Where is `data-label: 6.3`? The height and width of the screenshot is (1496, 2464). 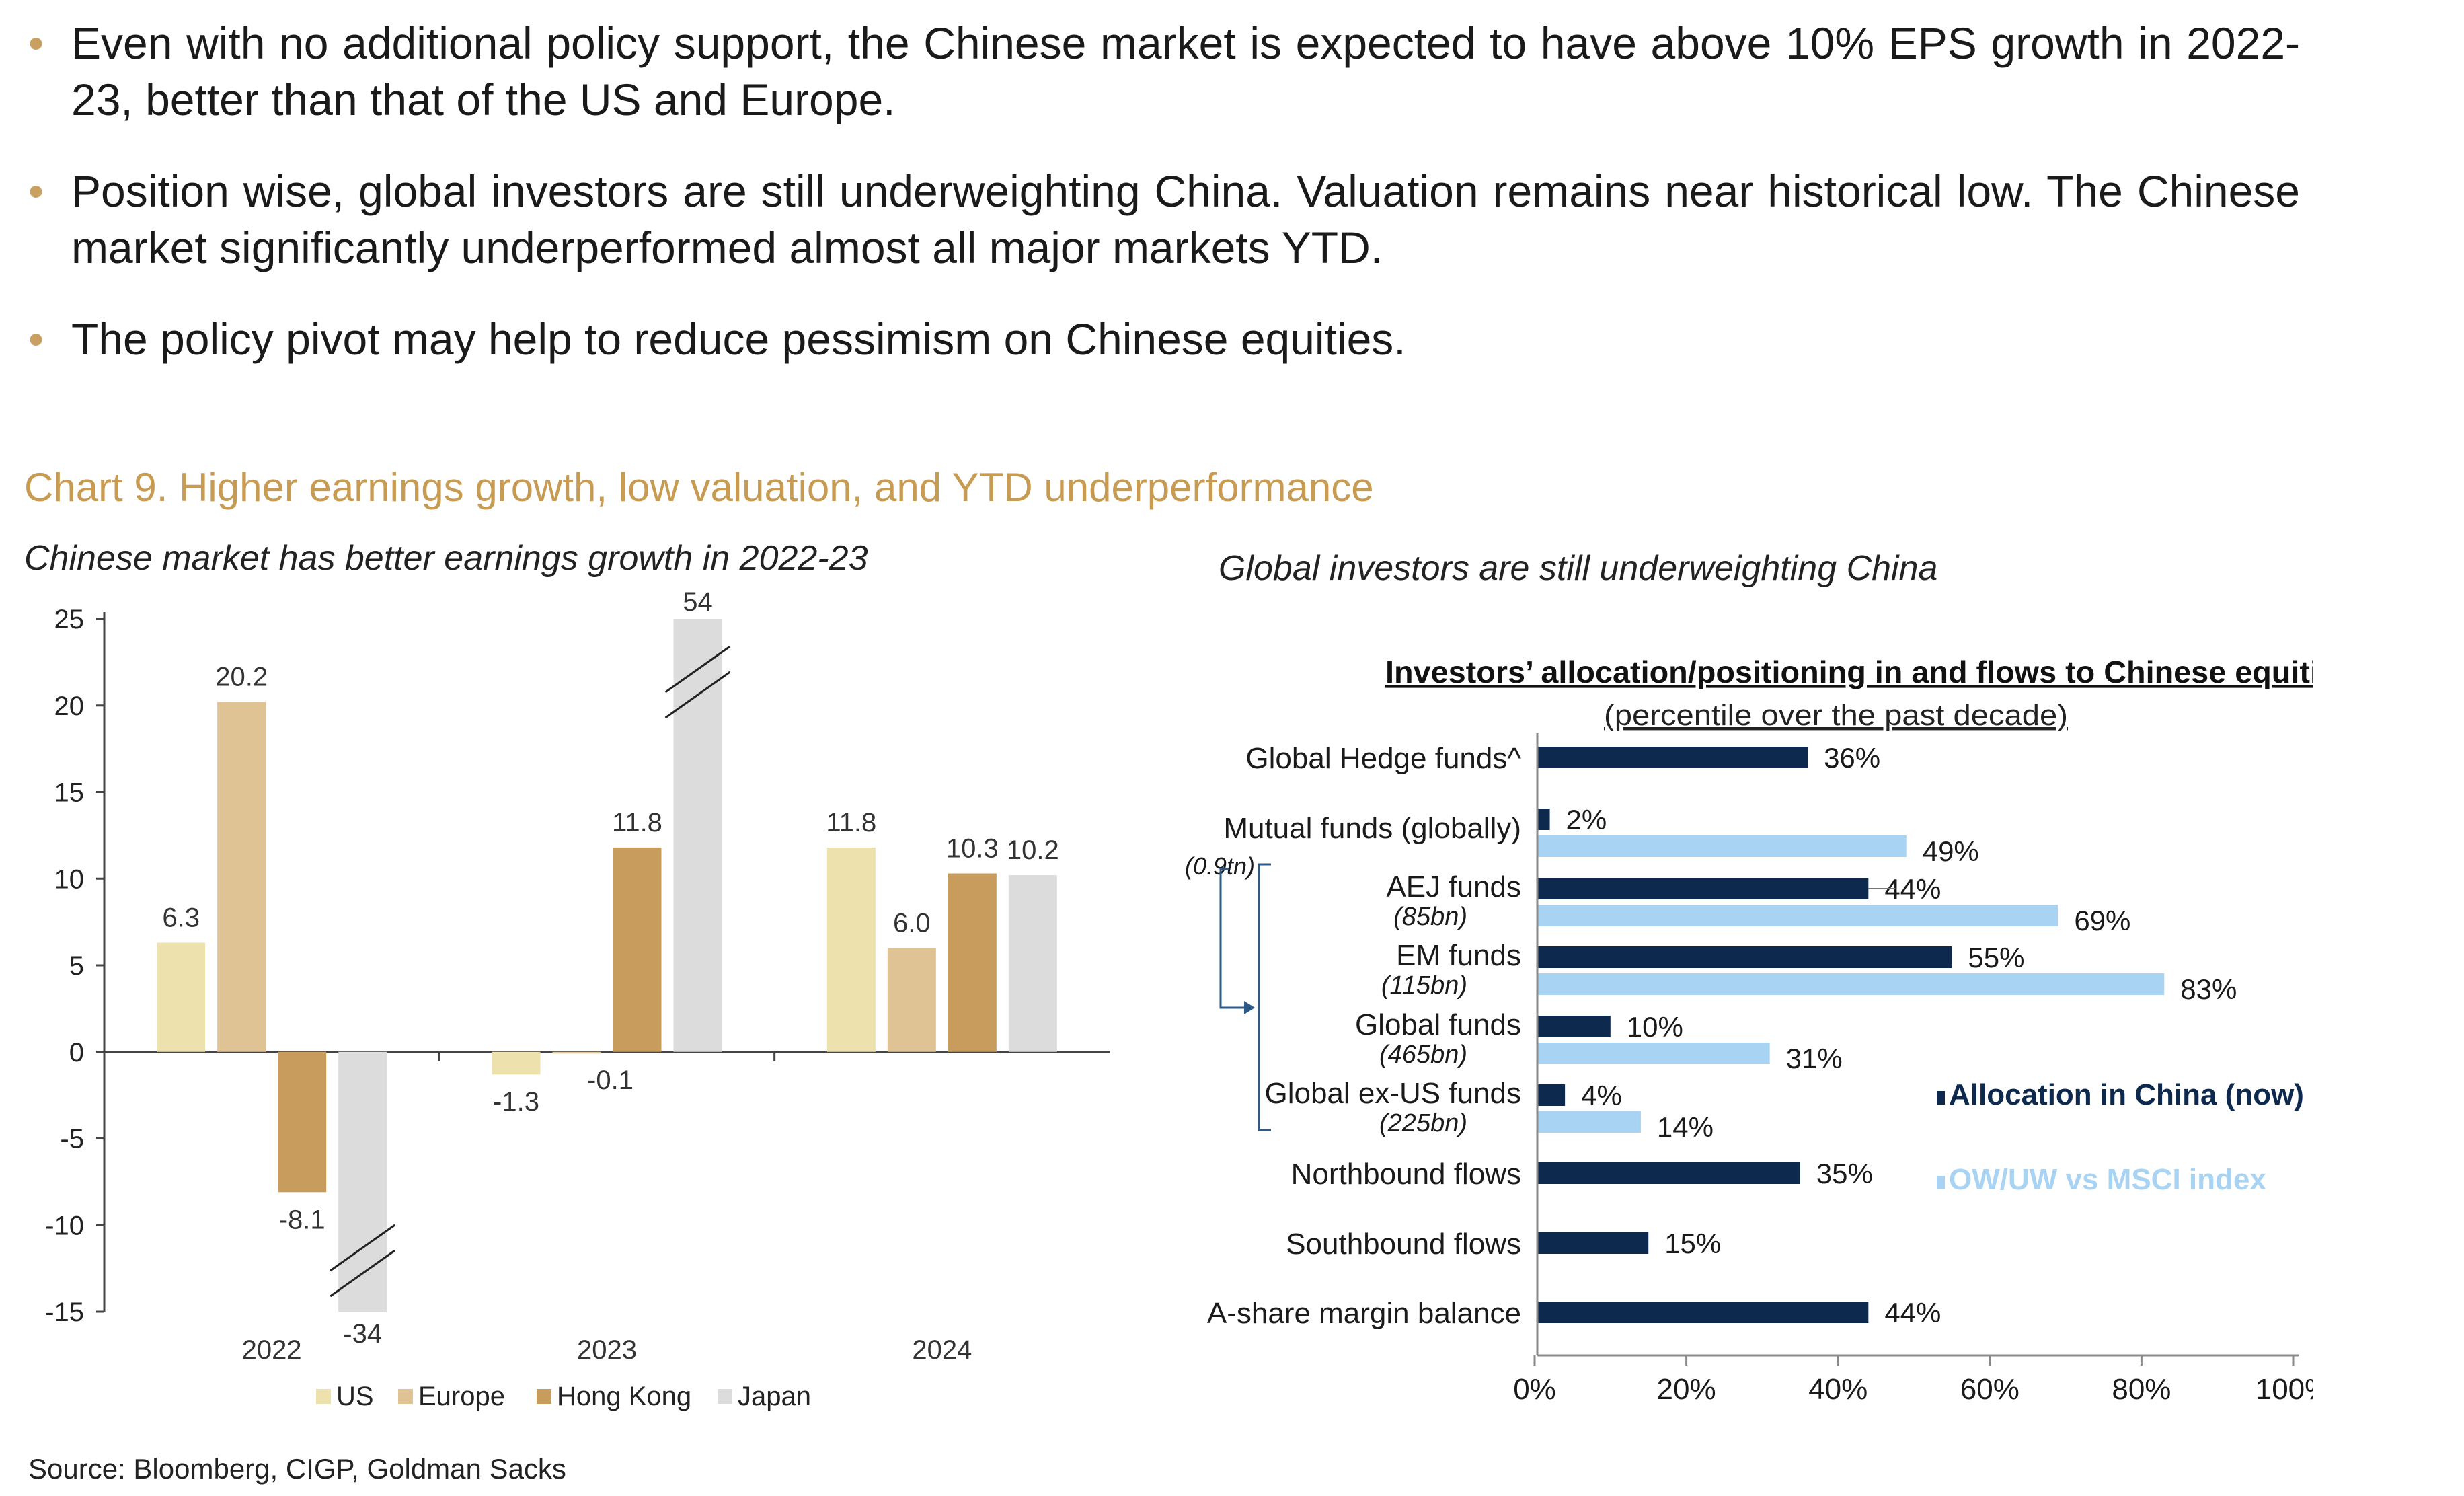 data-label: 6.3 is located at coordinates (181, 918).